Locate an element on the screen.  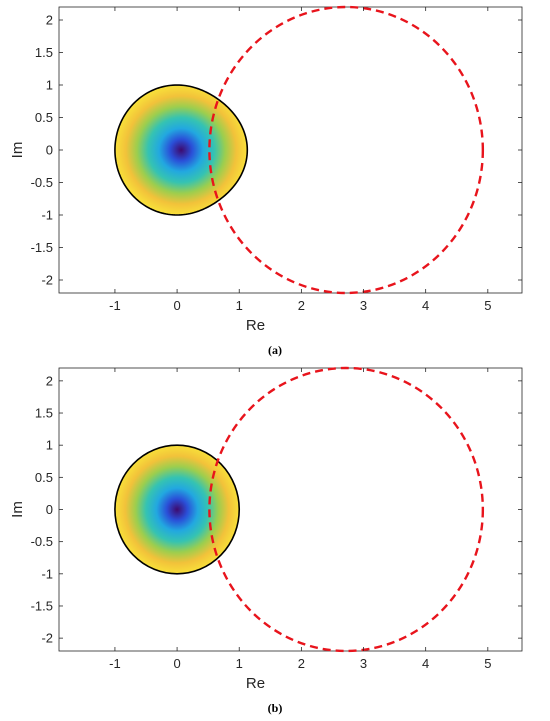
caption-a: (a) is located at coordinates (275, 350).